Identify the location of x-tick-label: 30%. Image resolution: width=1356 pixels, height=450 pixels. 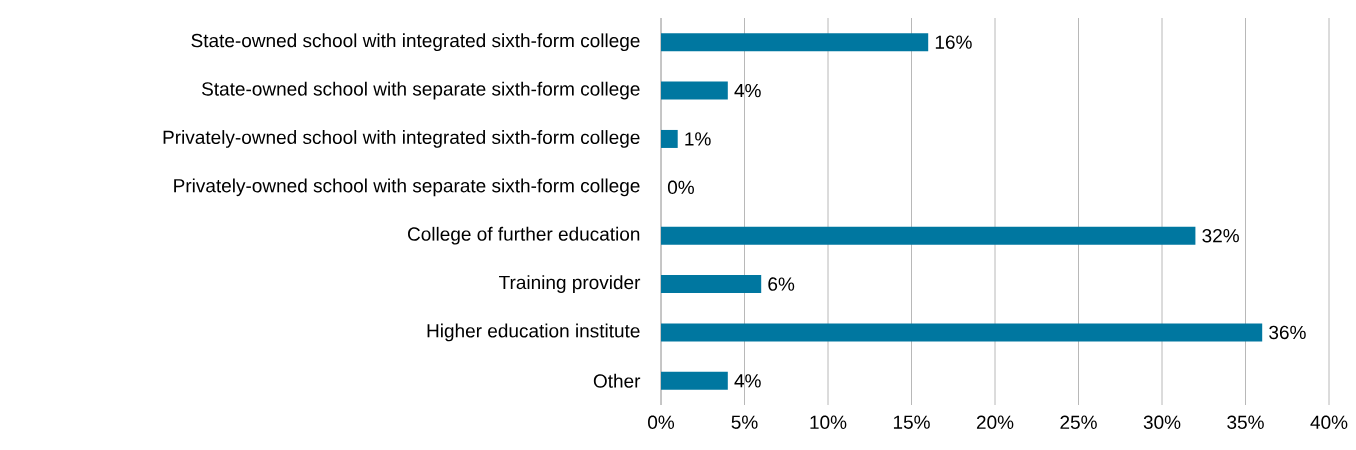
(1162, 422).